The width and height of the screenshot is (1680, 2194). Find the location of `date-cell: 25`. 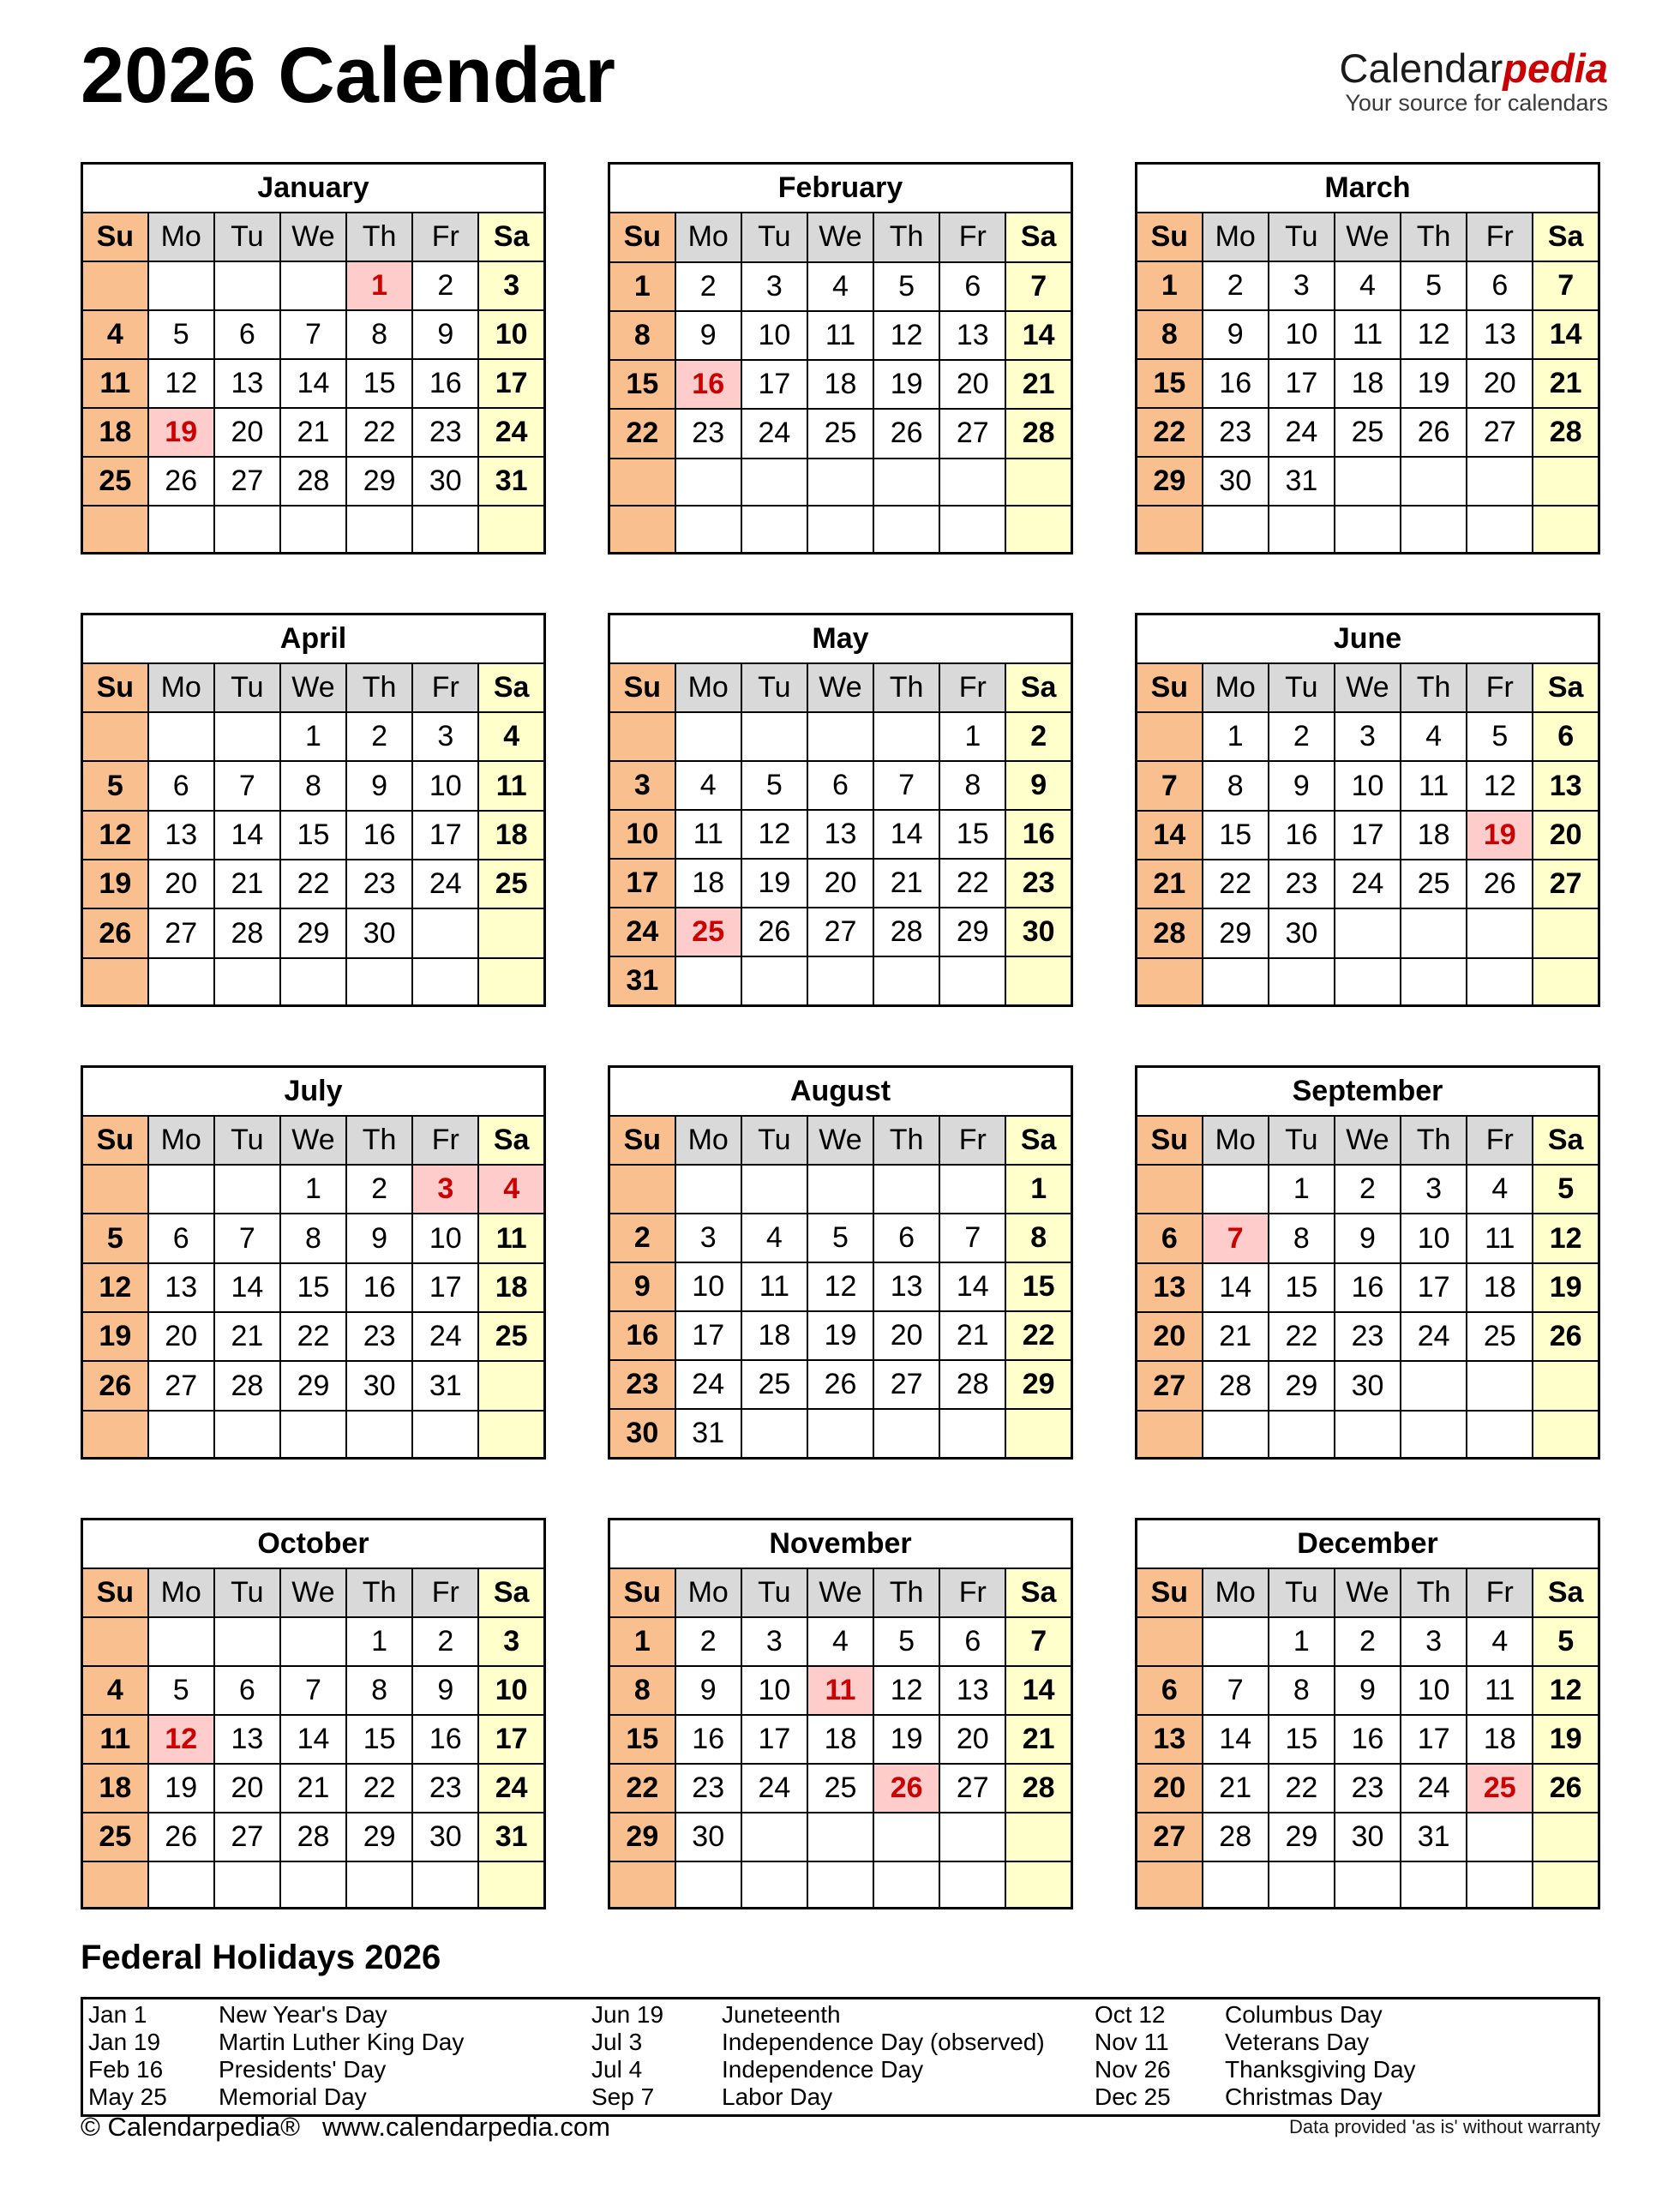

date-cell: 25 is located at coordinates (115, 1836).